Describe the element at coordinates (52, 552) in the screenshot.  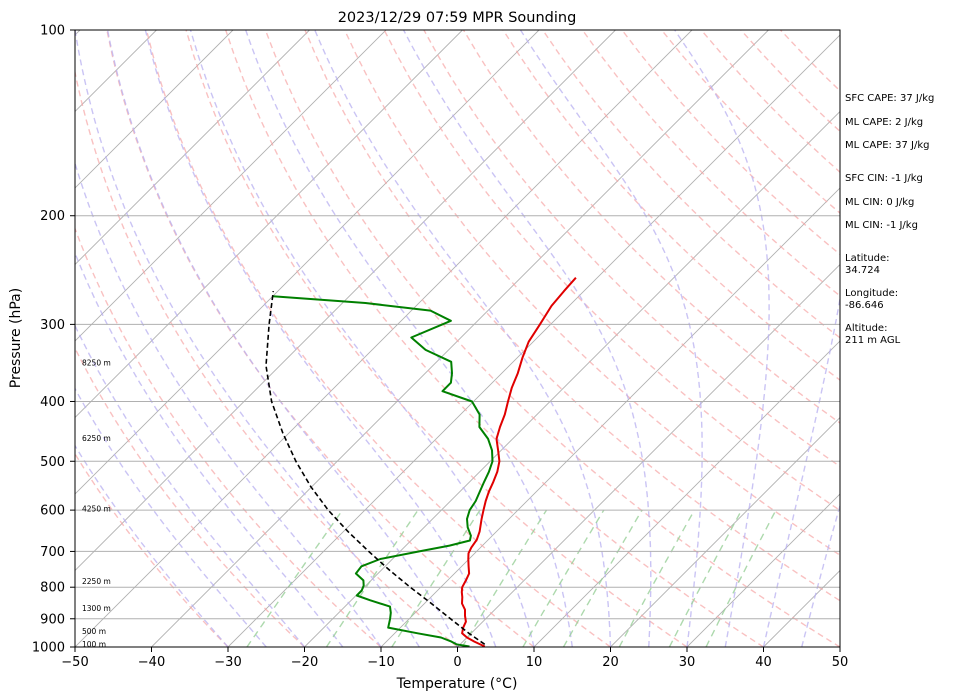
I see `y-tick-label: 700` at that location.